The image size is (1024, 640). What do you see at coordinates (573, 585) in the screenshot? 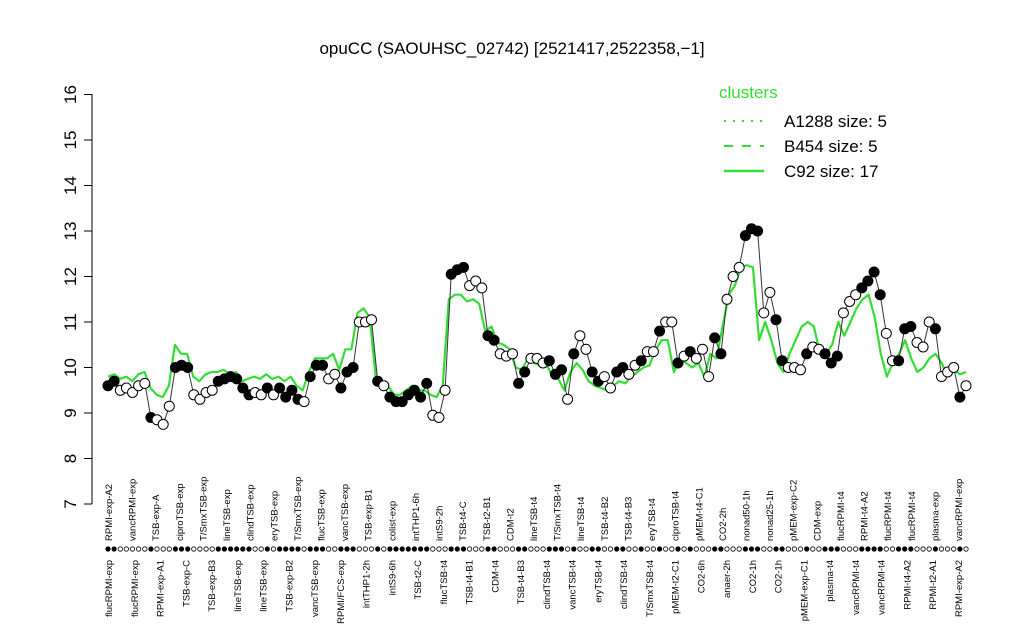
I see `sample-label: vancTSB-t4` at bounding box center [573, 585].